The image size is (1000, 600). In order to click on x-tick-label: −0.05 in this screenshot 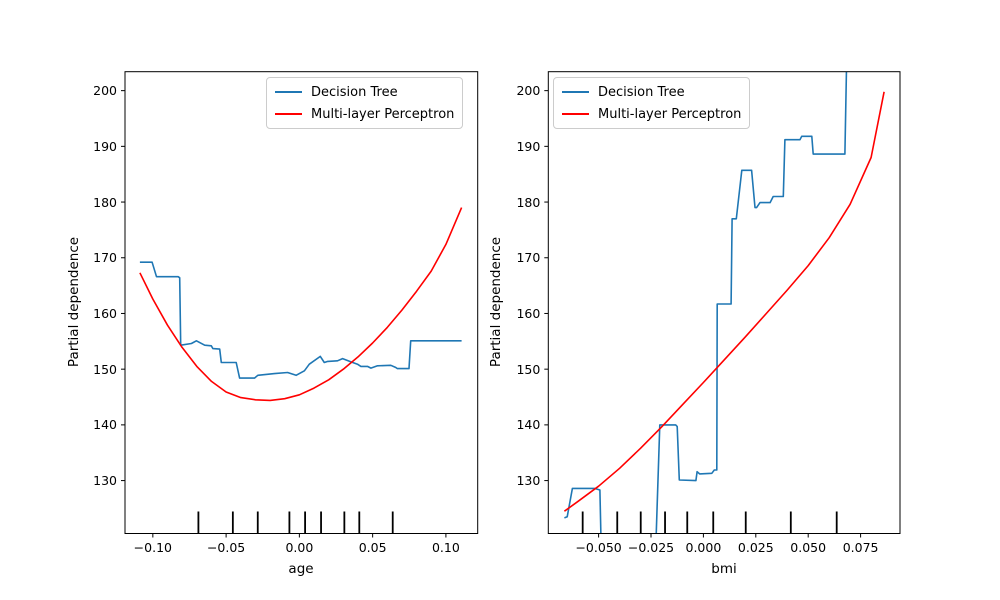, I will do `click(226, 547)`.